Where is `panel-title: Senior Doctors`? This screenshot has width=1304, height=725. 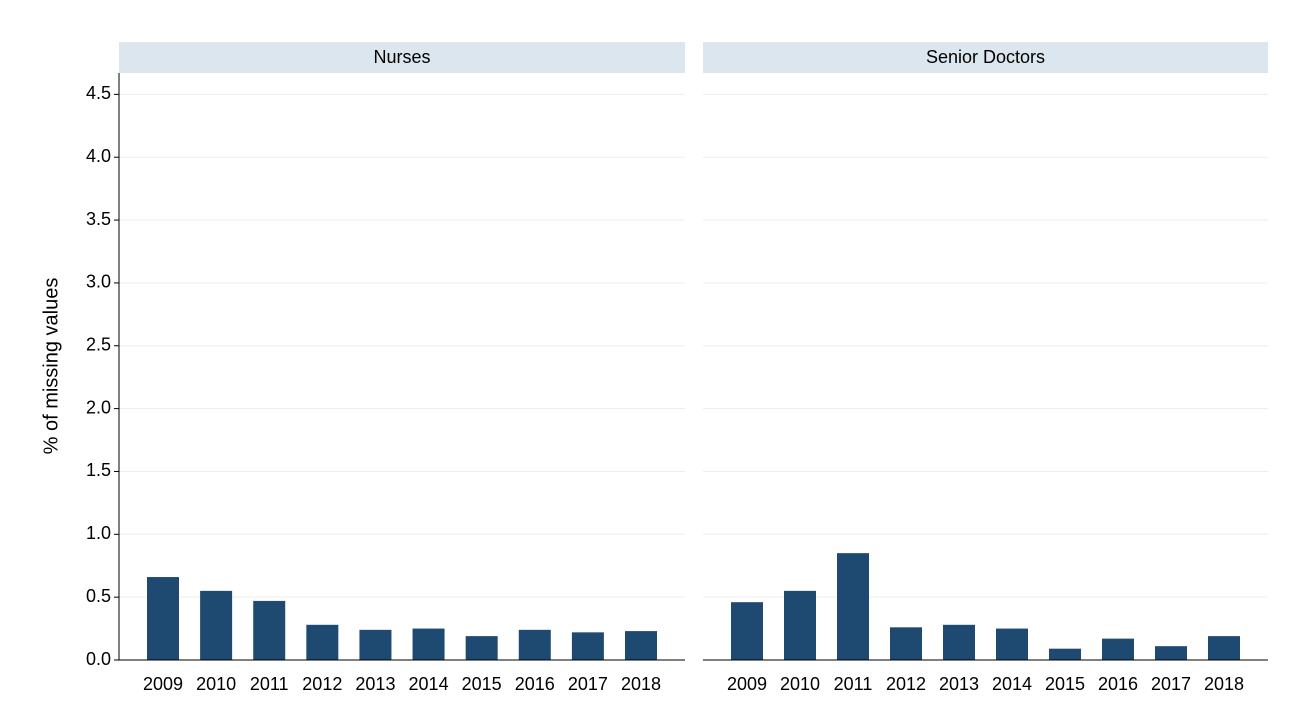 panel-title: Senior Doctors is located at coordinates (985, 57).